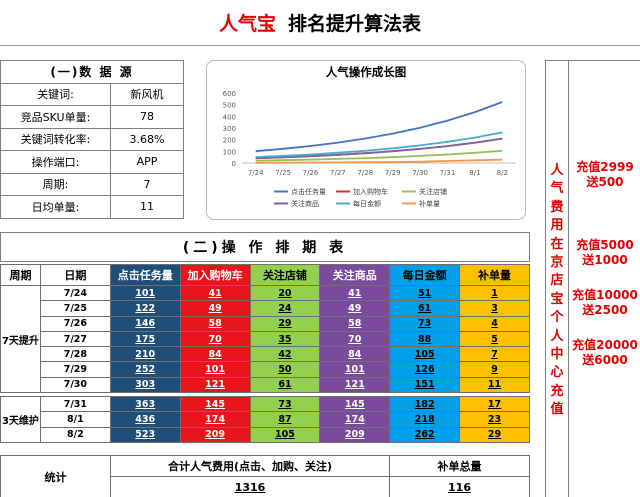 This screenshot has height=497, width=640. I want to click on add-cart-cell: 209, so click(215, 435).